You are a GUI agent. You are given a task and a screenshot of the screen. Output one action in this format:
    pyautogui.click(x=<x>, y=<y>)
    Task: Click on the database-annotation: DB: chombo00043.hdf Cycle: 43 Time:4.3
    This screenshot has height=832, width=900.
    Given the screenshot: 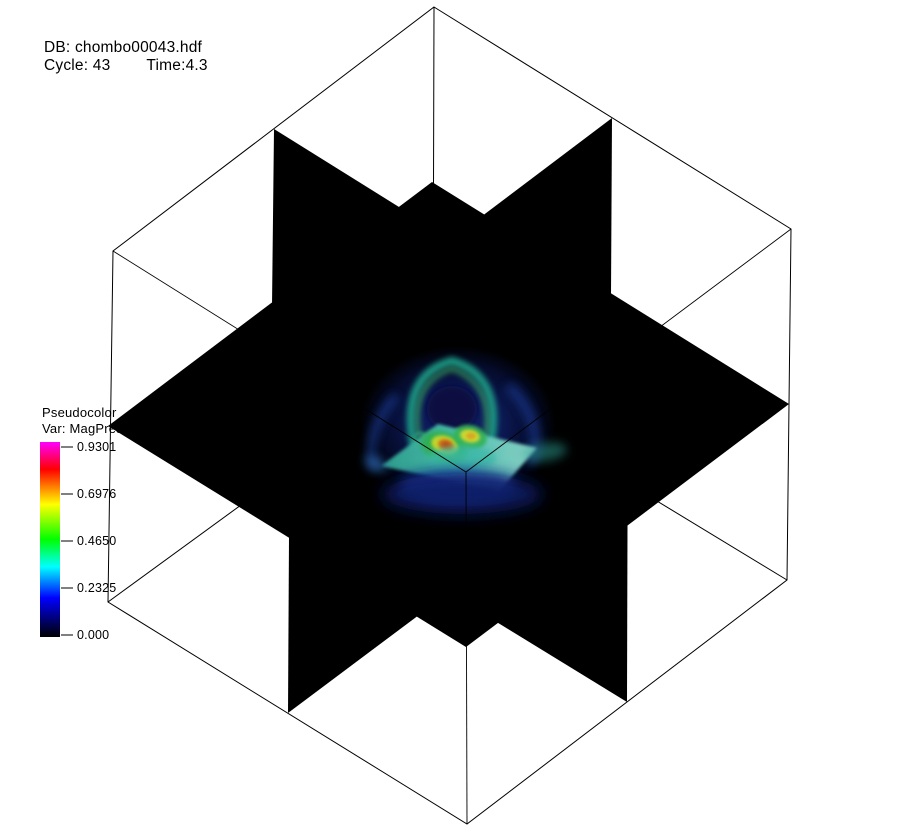 What is the action you would take?
    pyautogui.click(x=126, y=57)
    